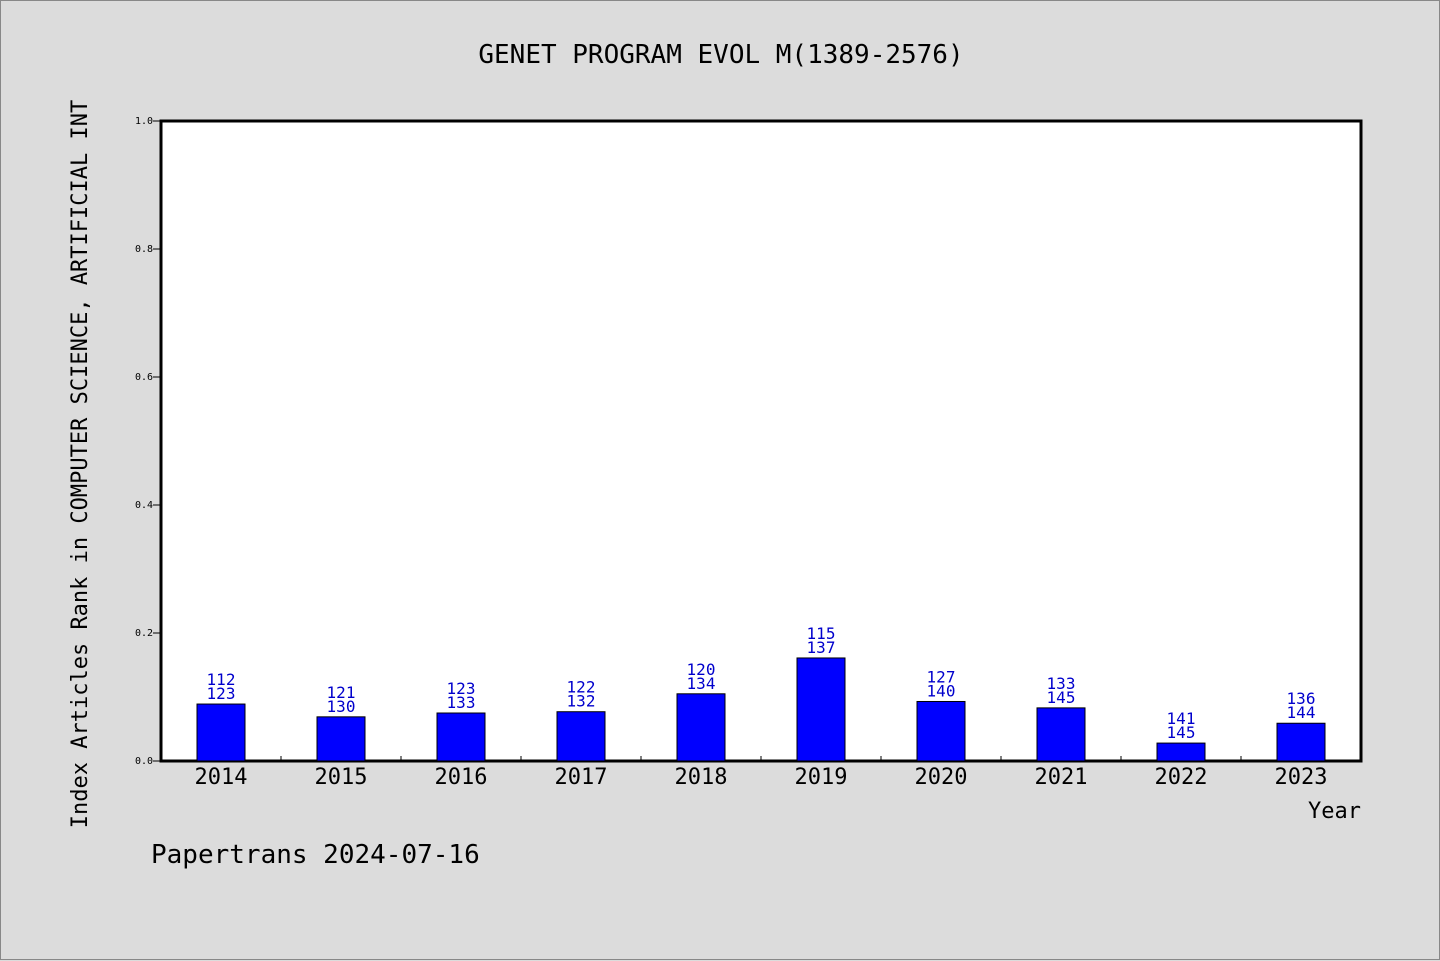  Describe the element at coordinates (1061, 683) in the screenshot. I see `data-label-top: 133` at that location.